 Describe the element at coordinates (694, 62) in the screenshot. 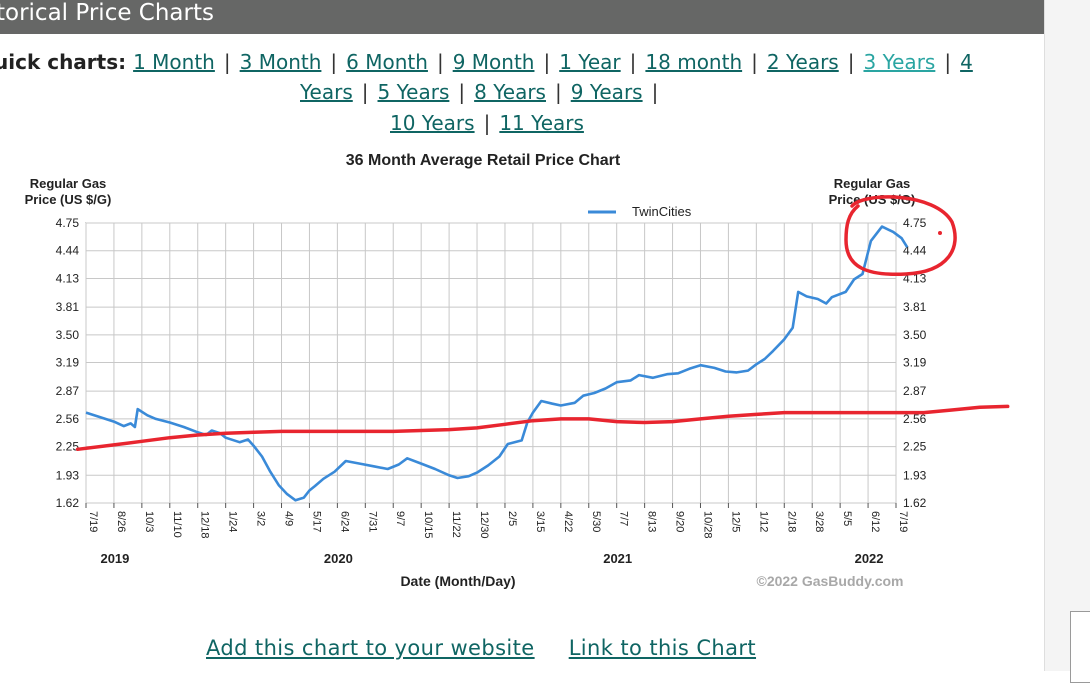

I see `quick-chart-link: 18 month` at that location.